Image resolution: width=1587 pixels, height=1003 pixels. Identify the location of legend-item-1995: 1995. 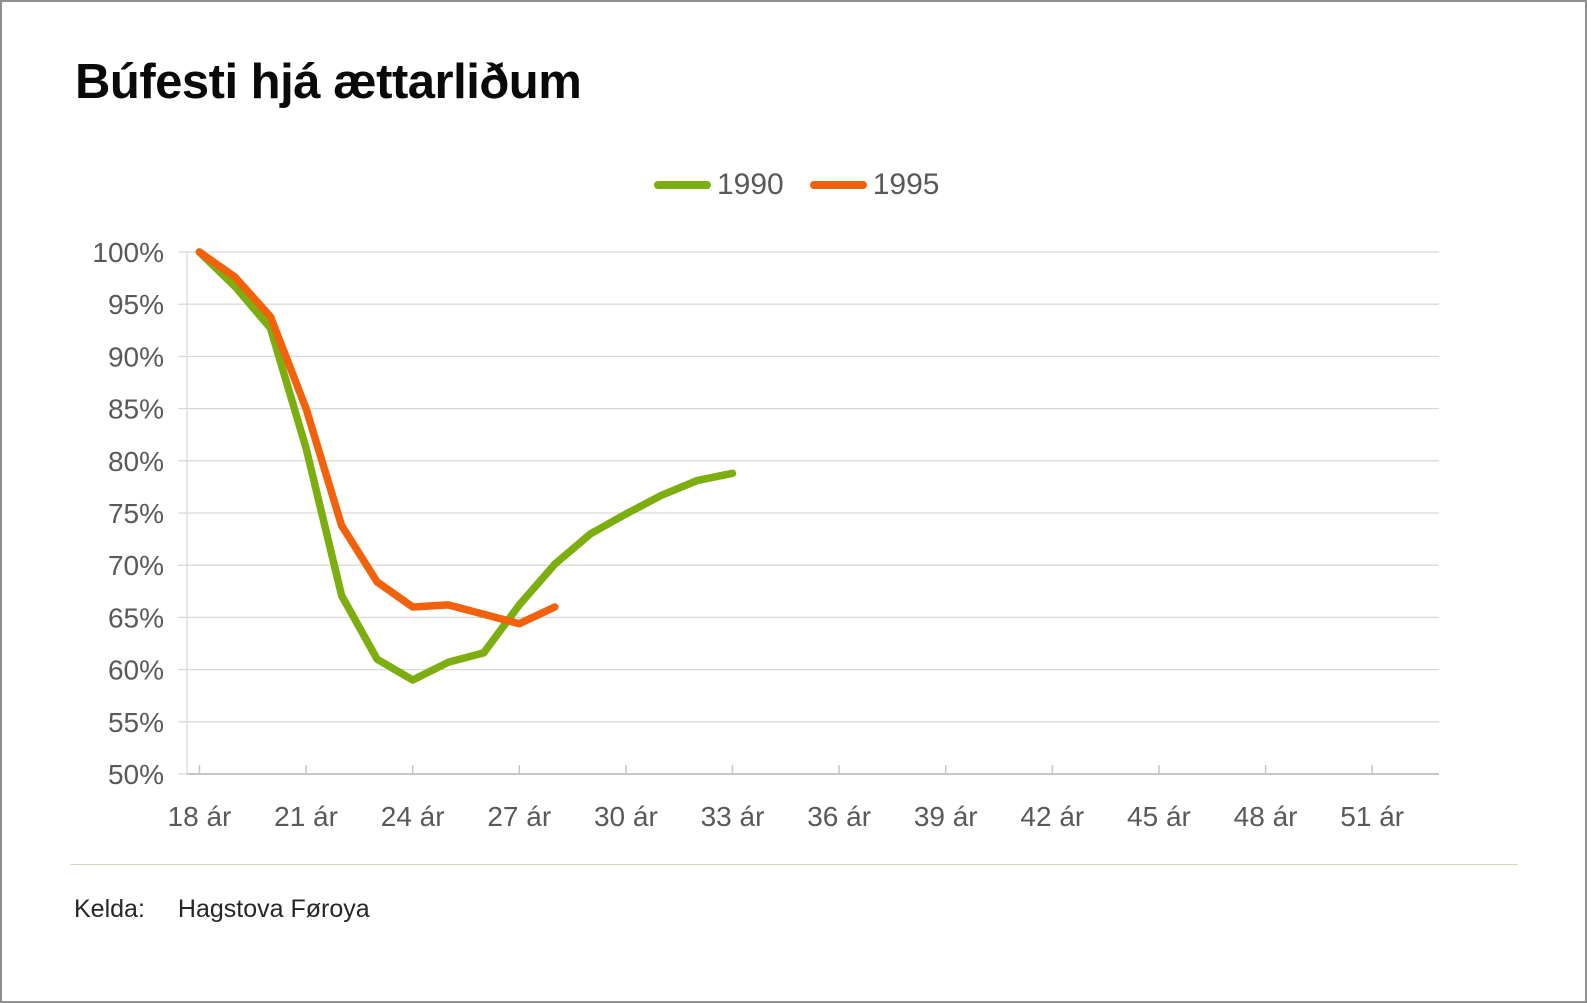
(874, 184).